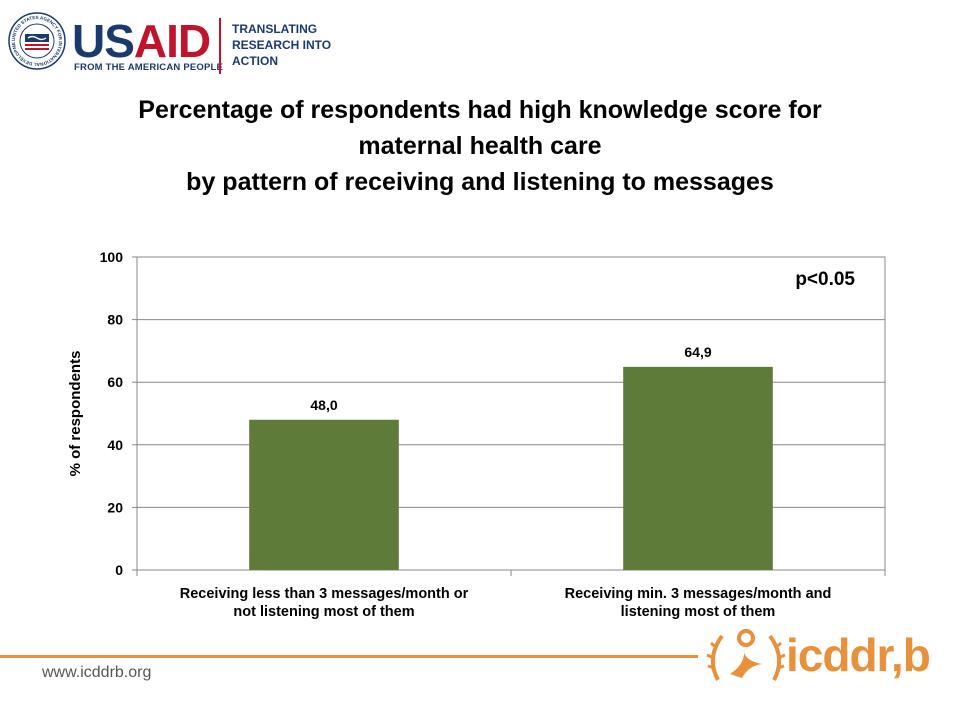 The width and height of the screenshot is (960, 720). What do you see at coordinates (115, 507) in the screenshot?
I see `y-tick-label: 20` at bounding box center [115, 507].